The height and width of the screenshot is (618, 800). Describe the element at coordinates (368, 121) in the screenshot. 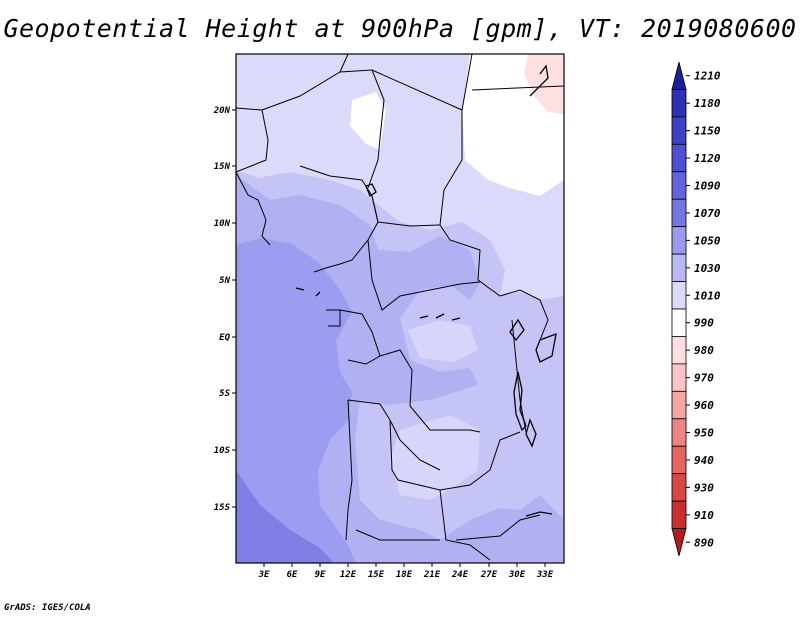

I see `contour-white-lake` at that location.